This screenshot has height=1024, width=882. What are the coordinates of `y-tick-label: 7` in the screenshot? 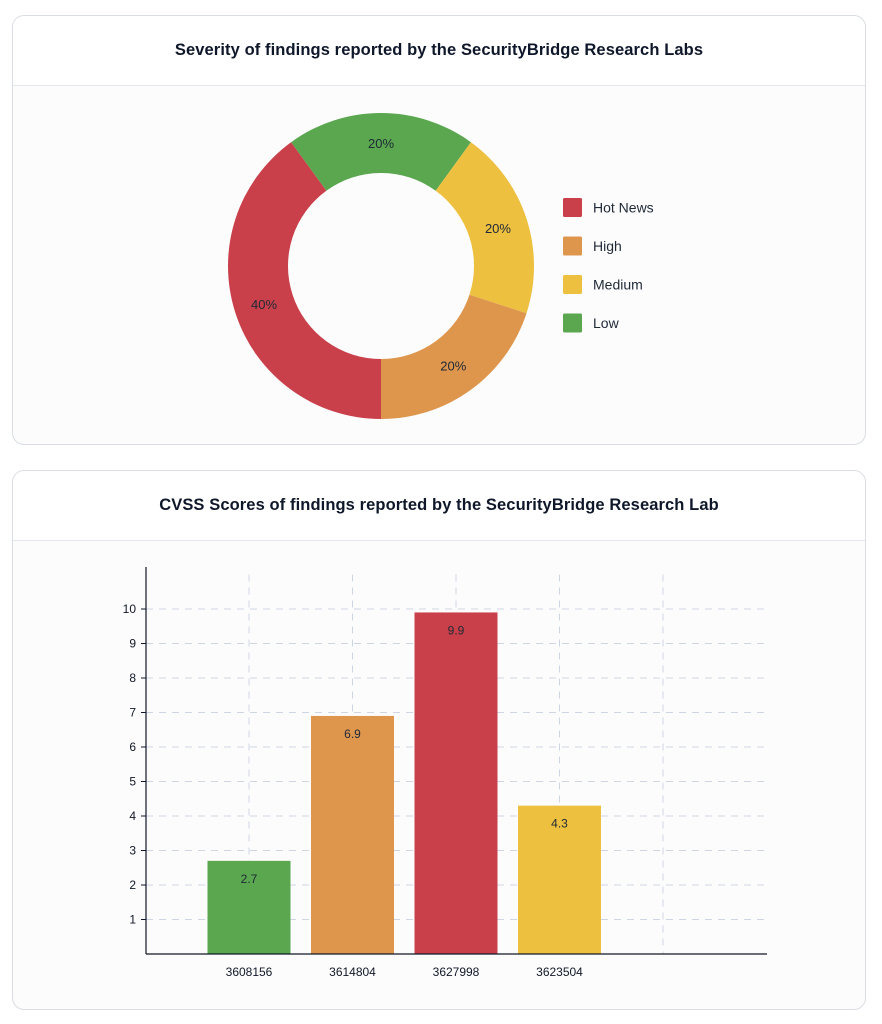 It's located at (132, 713).